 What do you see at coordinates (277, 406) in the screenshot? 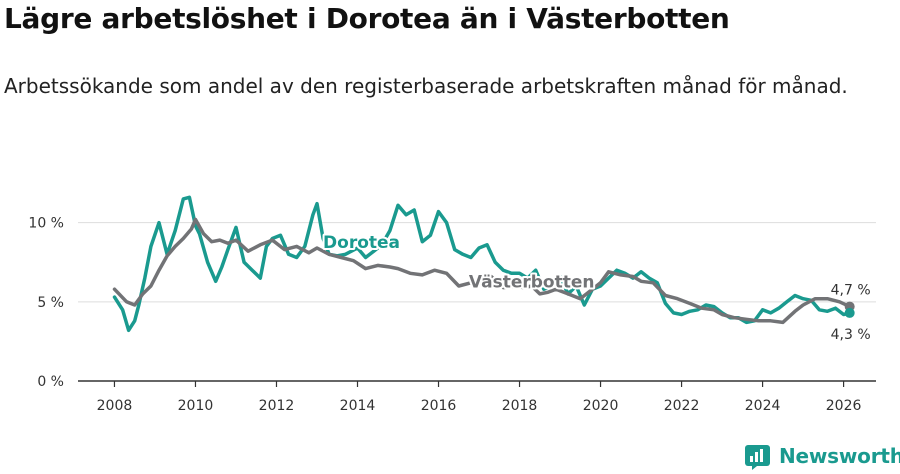
I see `x-tick-label: 2012` at bounding box center [277, 406].